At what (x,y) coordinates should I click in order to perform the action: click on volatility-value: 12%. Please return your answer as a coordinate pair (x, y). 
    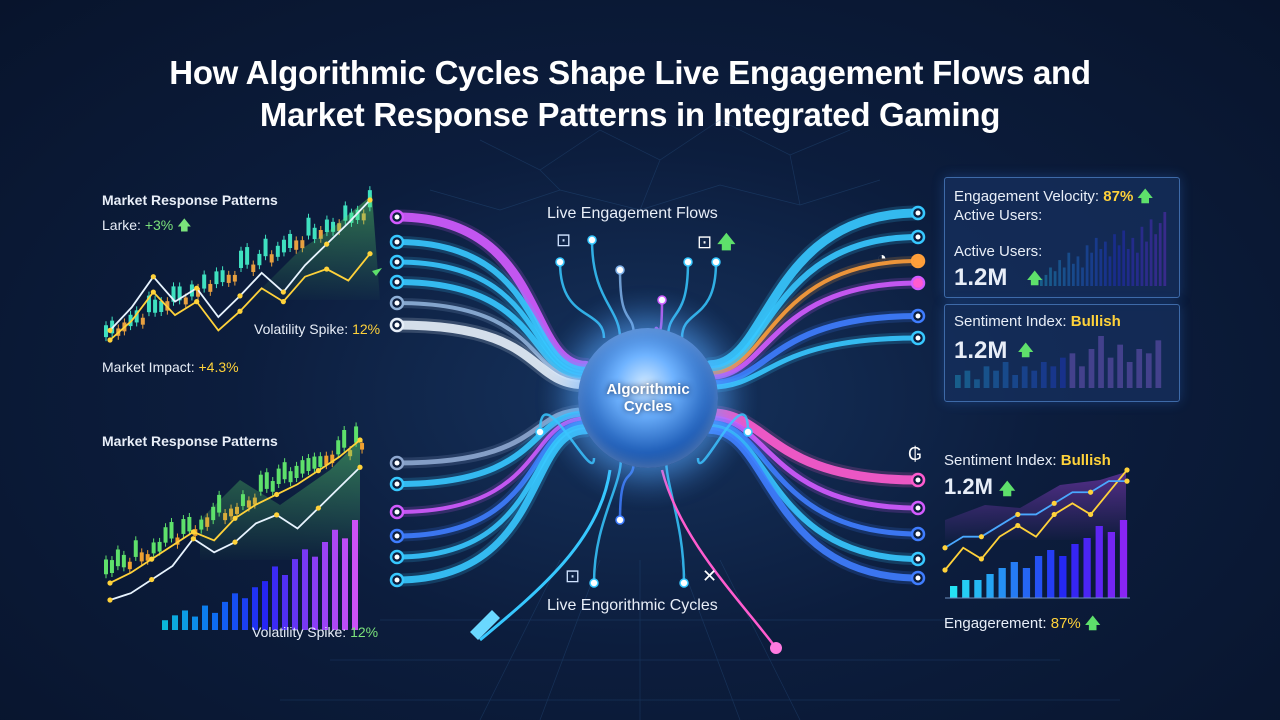
    Looking at the image, I should click on (364, 632).